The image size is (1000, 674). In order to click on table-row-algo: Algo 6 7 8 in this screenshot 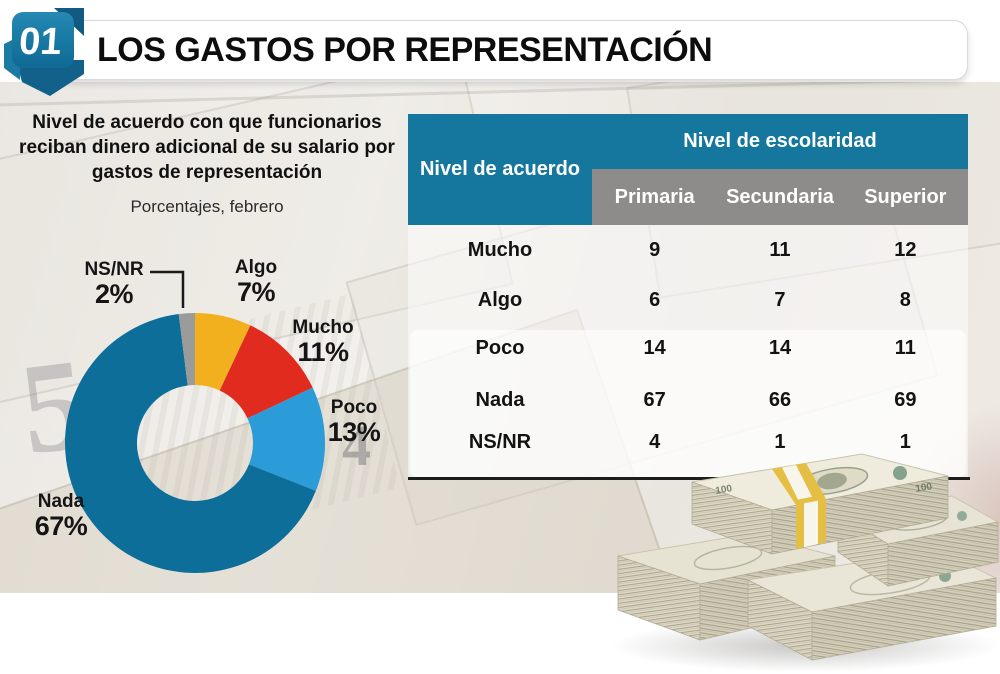, I will do `click(688, 300)`.